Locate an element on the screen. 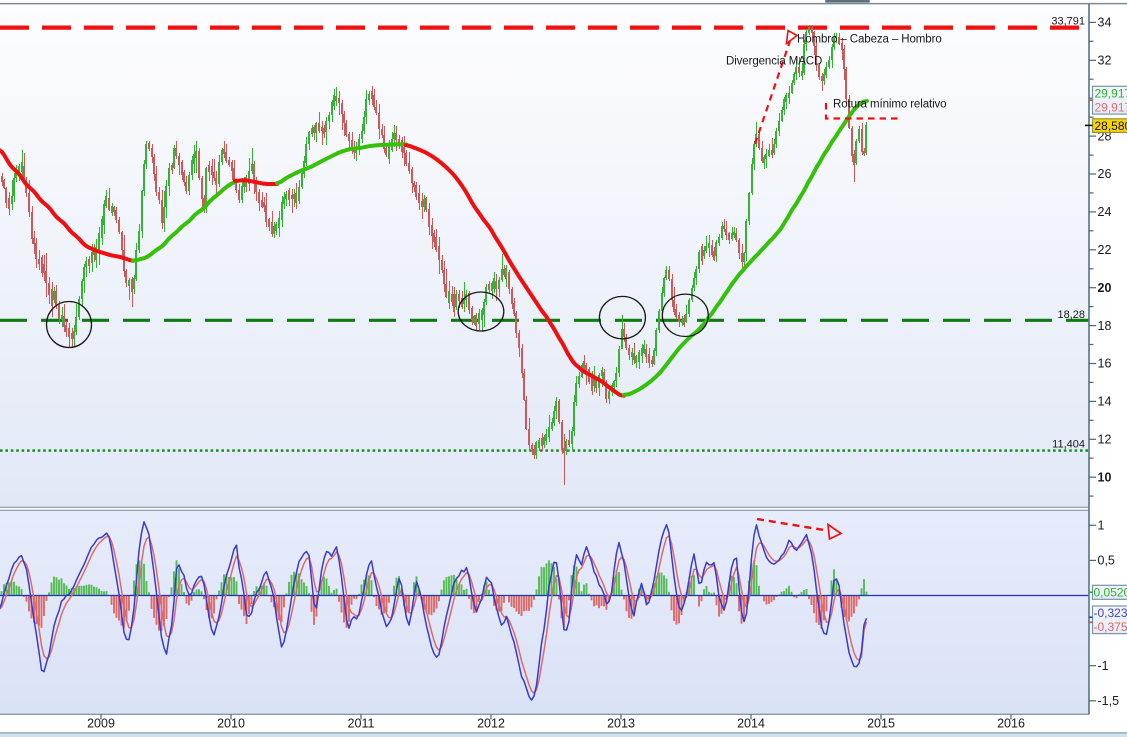  svg-text: 12 is located at coordinates (1105, 440).